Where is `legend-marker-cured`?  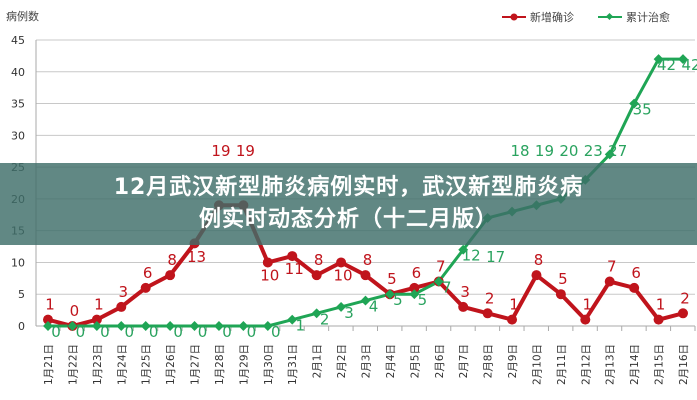 legend-marker-cured is located at coordinates (609, 16).